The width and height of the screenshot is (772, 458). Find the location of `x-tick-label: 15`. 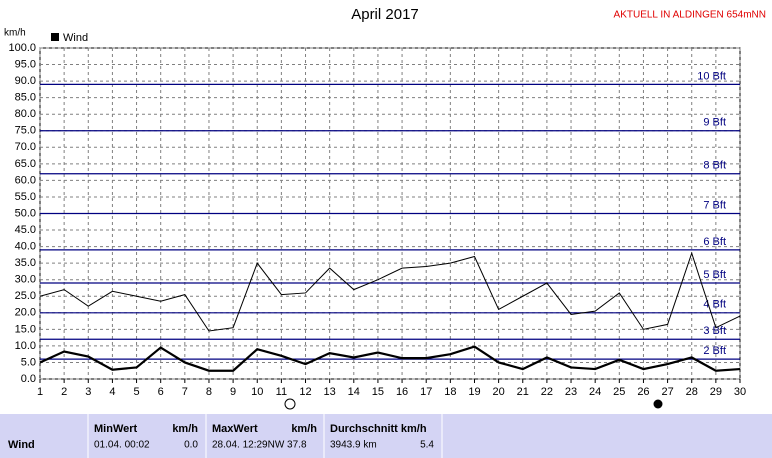

x-tick-label: 15 is located at coordinates (378, 392).